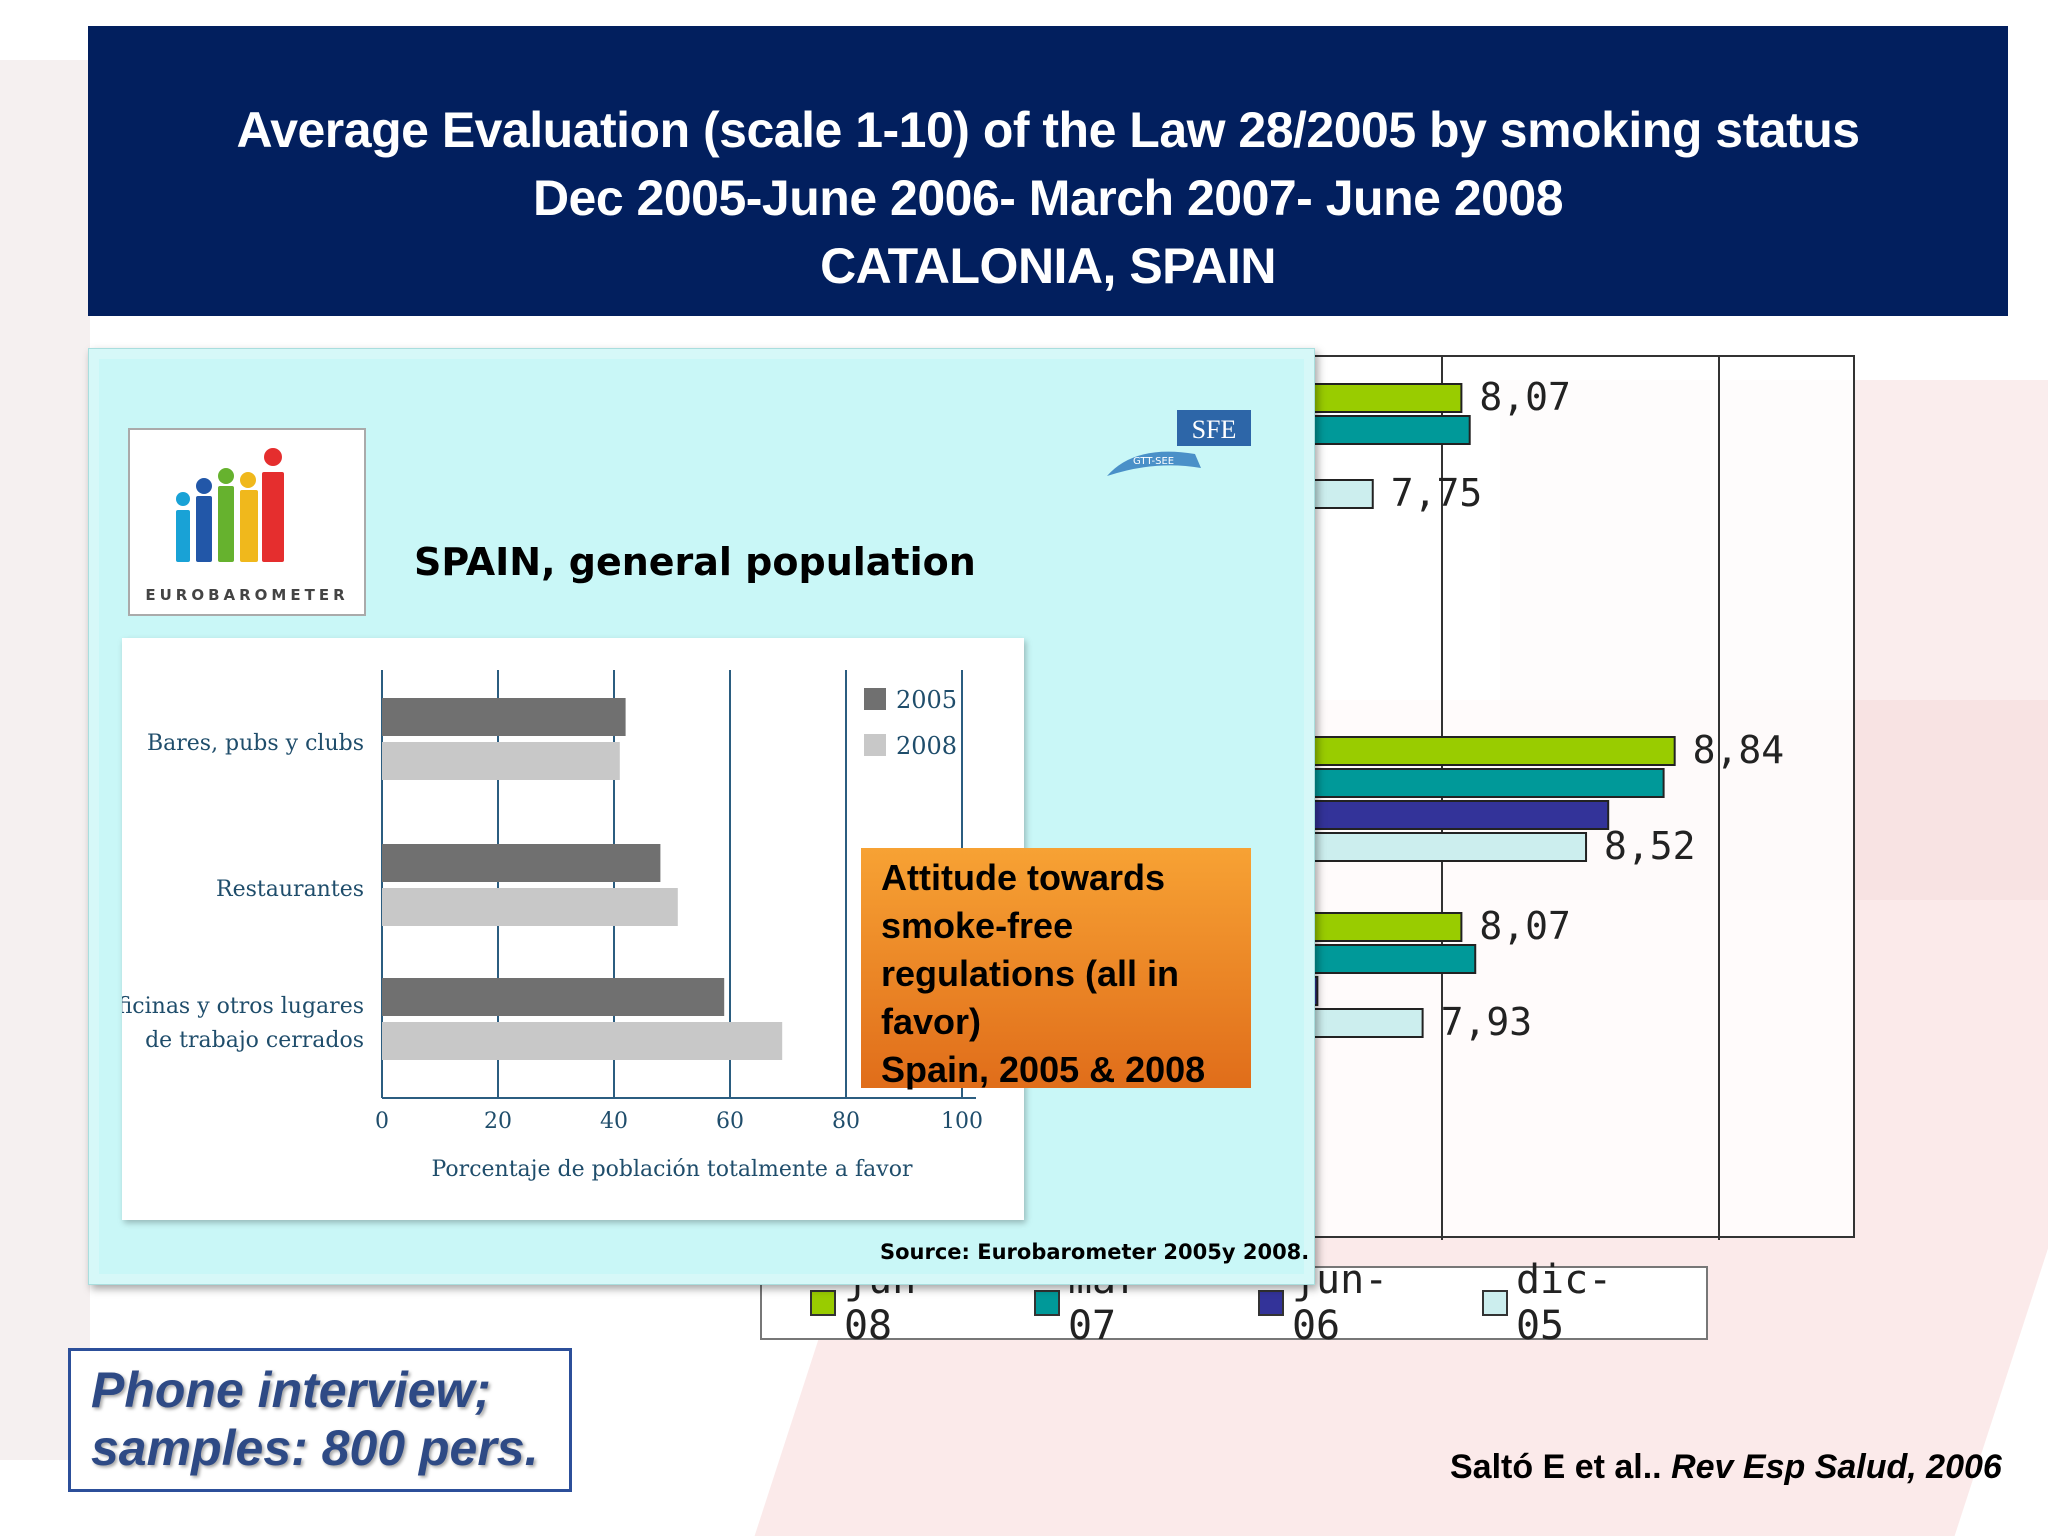 This screenshot has width=2048, height=1536. I want to click on data-label-g2-top: 8,07, so click(1525, 926).